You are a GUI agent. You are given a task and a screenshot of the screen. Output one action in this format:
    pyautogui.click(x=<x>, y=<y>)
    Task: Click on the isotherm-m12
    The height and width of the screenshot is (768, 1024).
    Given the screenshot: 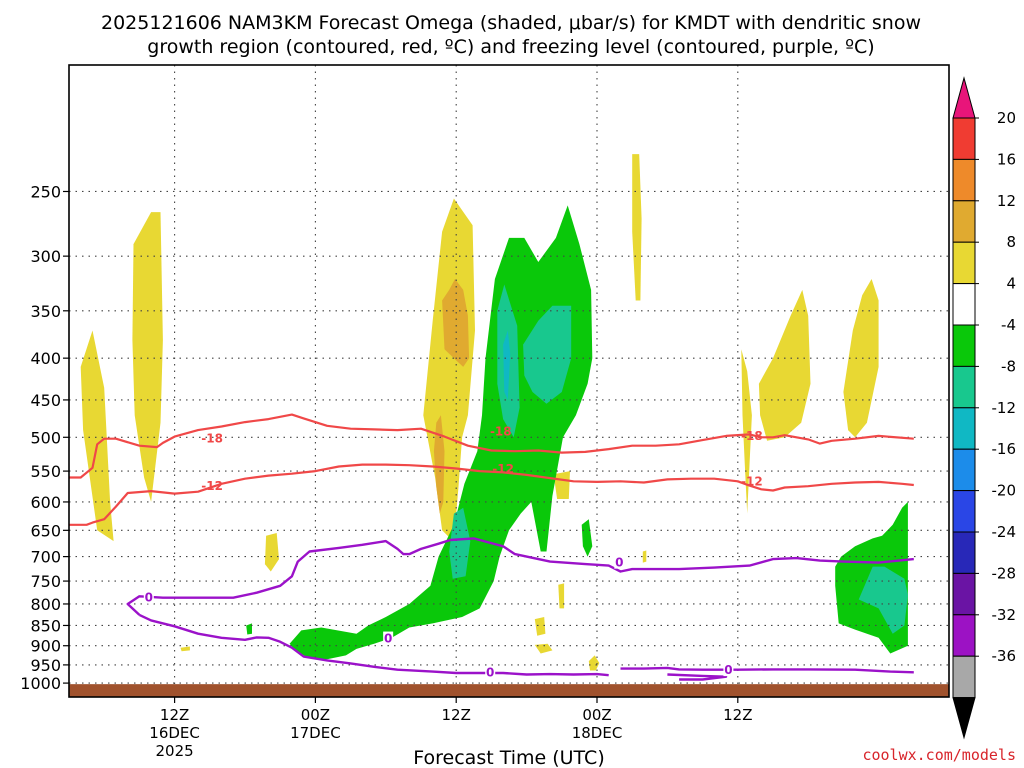 What is the action you would take?
    pyautogui.click(x=491, y=494)
    